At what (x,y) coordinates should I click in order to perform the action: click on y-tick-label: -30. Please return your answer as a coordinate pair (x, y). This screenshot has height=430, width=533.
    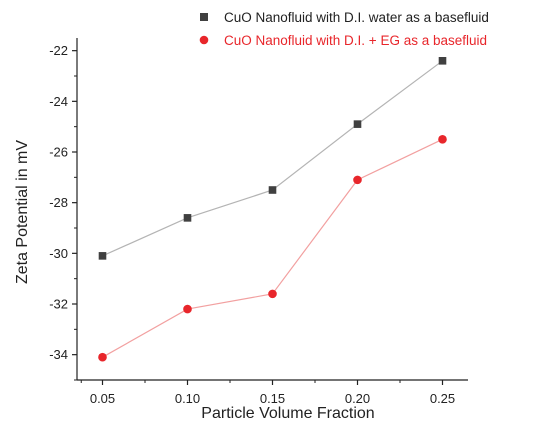
    Looking at the image, I should click on (58, 253).